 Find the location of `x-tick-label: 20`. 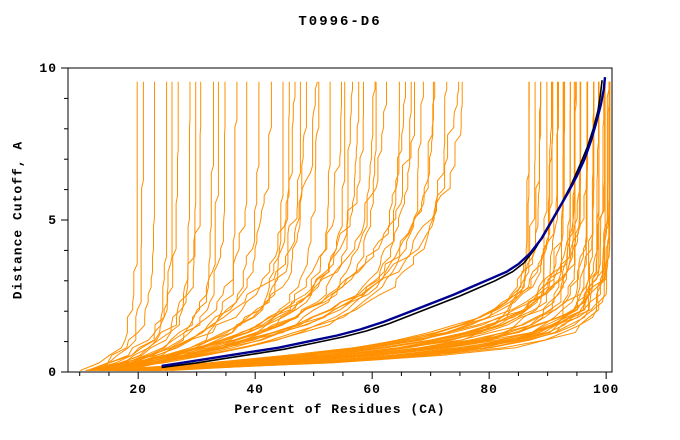

x-tick-label: 20 is located at coordinates (138, 389).